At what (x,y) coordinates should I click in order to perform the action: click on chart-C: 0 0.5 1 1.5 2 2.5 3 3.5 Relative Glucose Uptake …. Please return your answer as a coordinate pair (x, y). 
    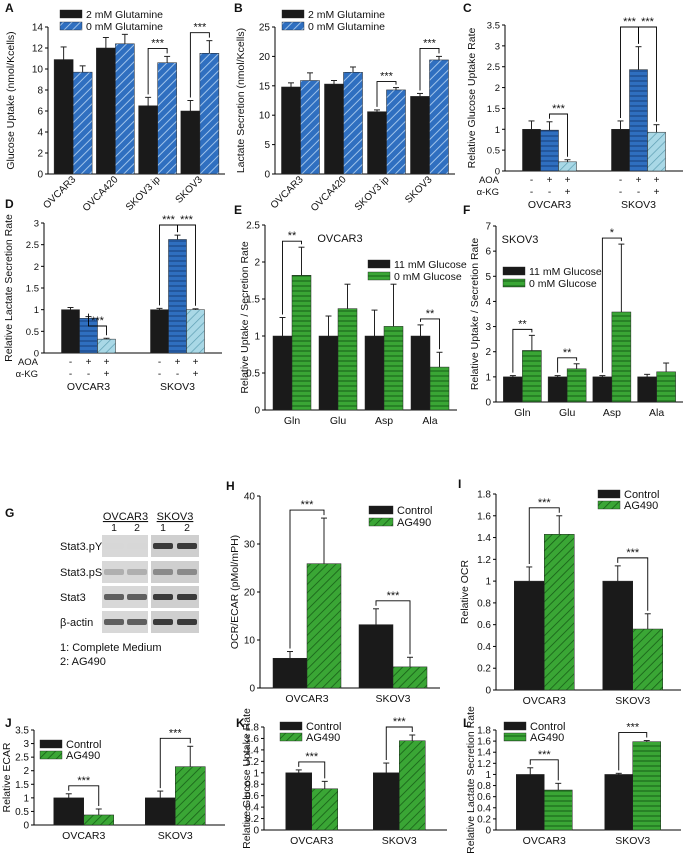
    Looking at the image, I should click on (573, 106).